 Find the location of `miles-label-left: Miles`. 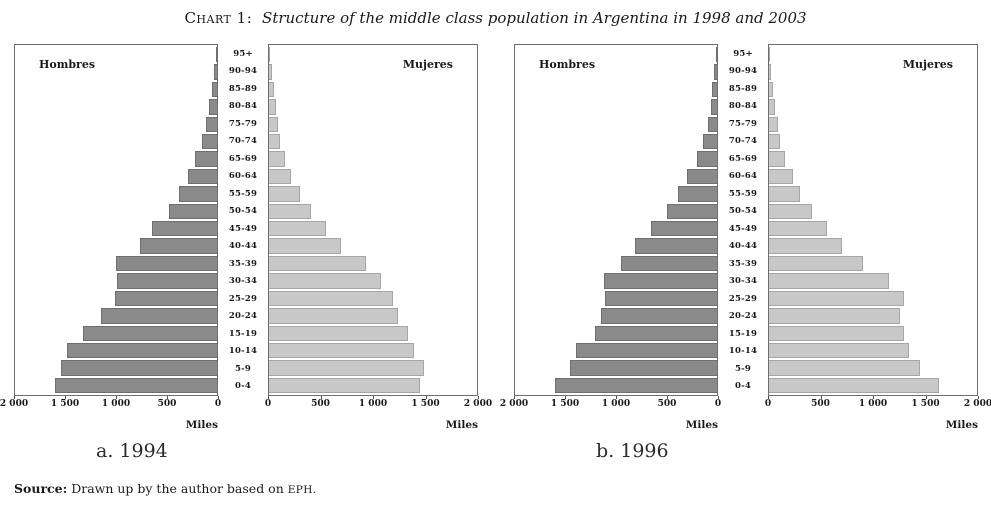

miles-label-left: Miles is located at coordinates (201, 425).